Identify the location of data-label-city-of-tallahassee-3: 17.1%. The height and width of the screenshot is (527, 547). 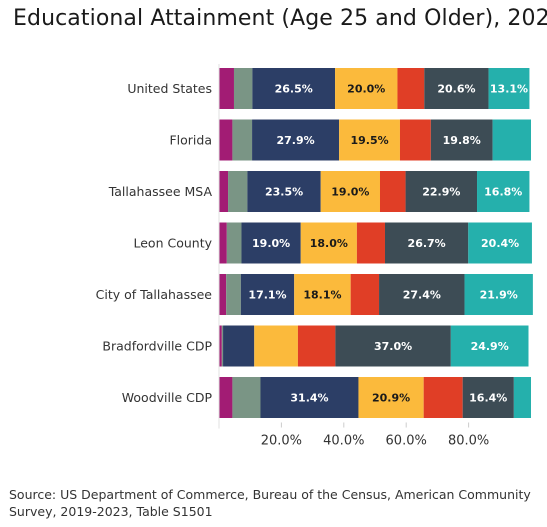
(267, 295).